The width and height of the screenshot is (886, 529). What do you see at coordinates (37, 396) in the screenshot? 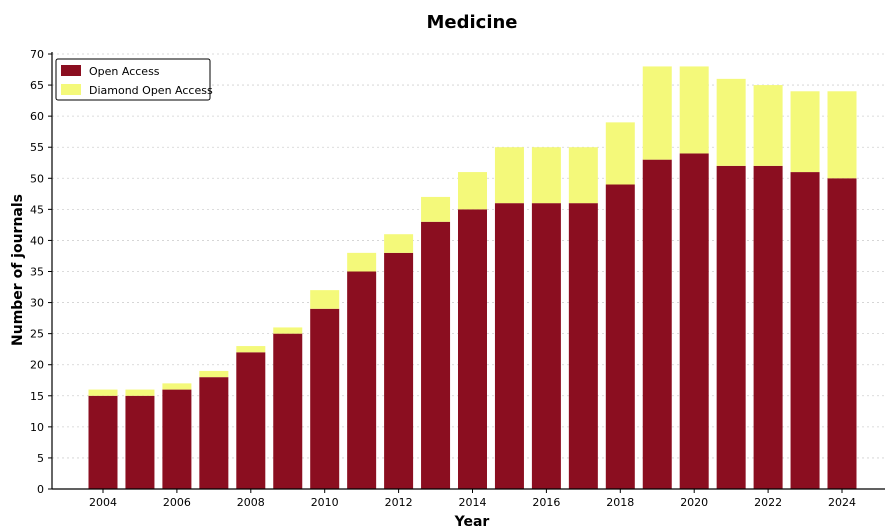
I see `y-tick-label: 15` at bounding box center [37, 396].